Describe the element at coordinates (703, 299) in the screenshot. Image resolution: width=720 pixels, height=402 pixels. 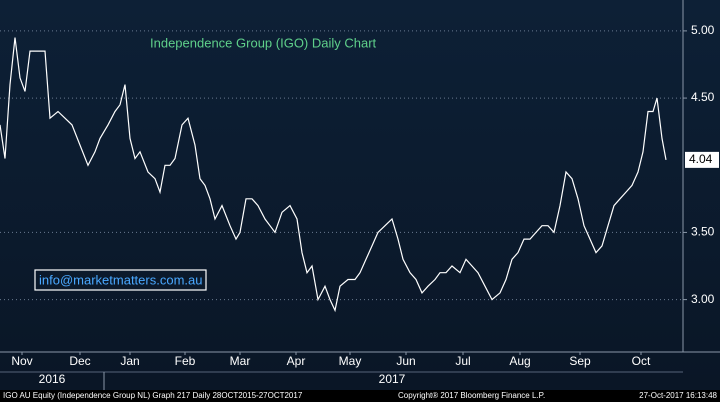
I see `y-tick-label: 3.00` at that location.